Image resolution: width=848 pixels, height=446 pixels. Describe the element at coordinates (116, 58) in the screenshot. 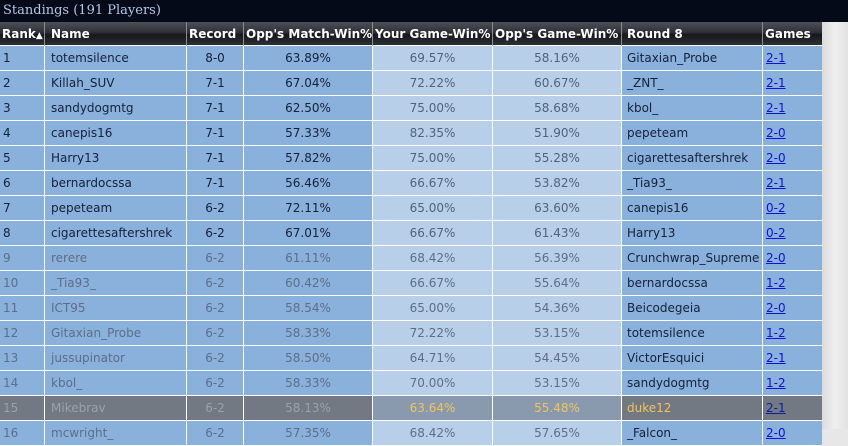

I see `player-name-cell: totemsilence` at that location.